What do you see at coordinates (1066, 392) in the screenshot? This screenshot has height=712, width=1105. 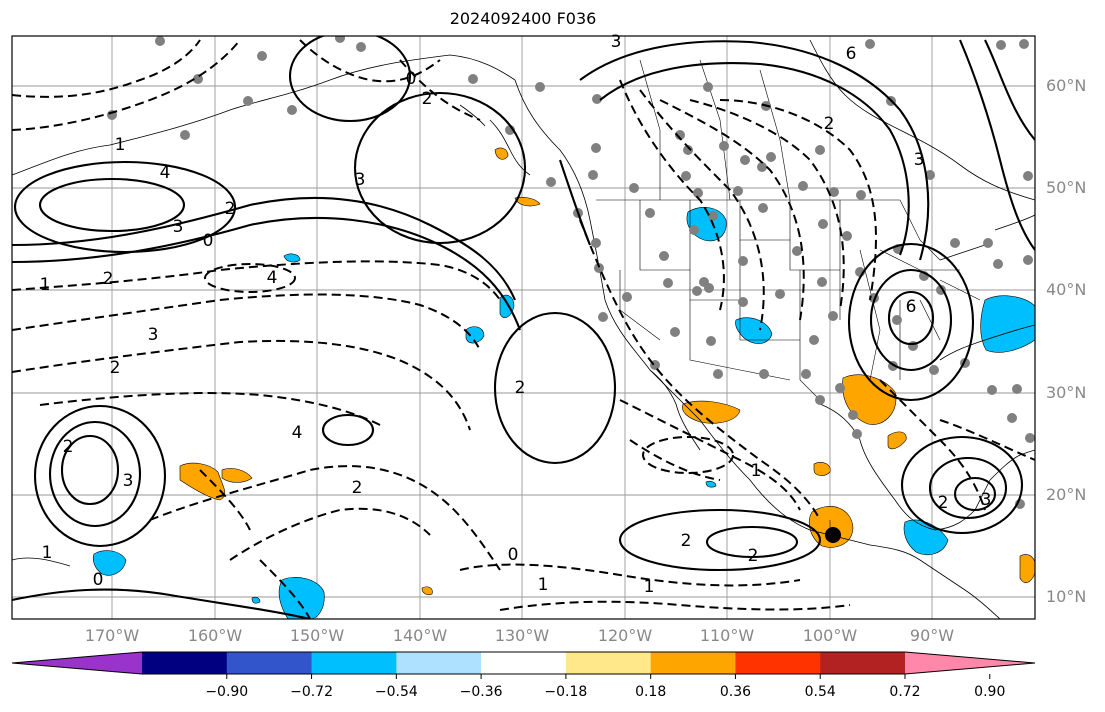 I see `lat-label: 30°N` at bounding box center [1066, 392].